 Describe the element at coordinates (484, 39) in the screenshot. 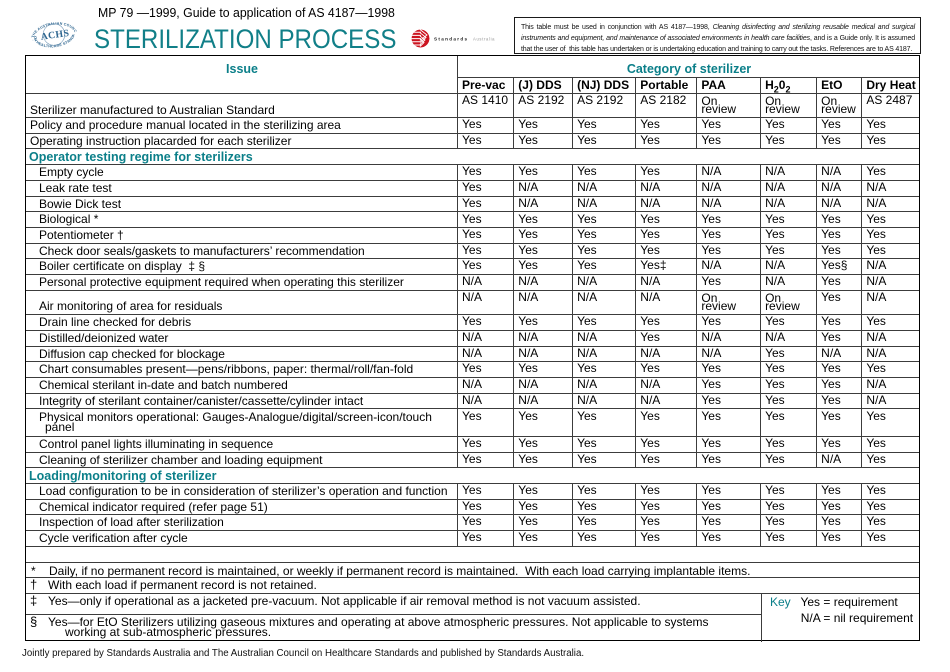

I see `svg-text: Australia` at that location.